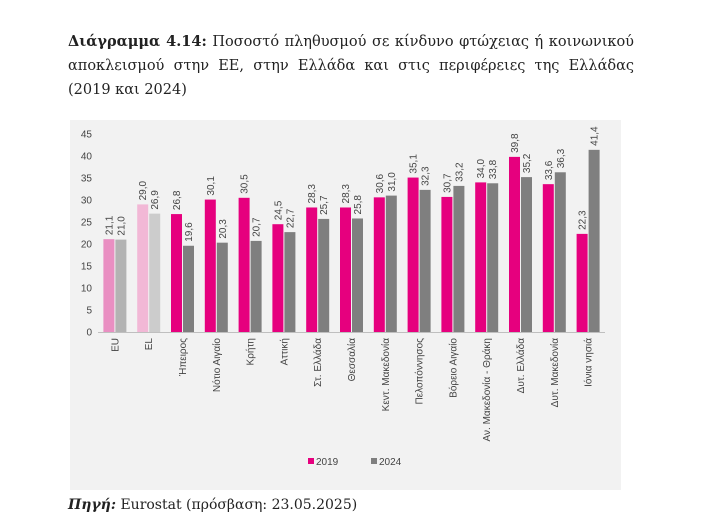  What do you see at coordinates (481, 168) in the screenshot?
I see `data-label: 34,0` at bounding box center [481, 168].